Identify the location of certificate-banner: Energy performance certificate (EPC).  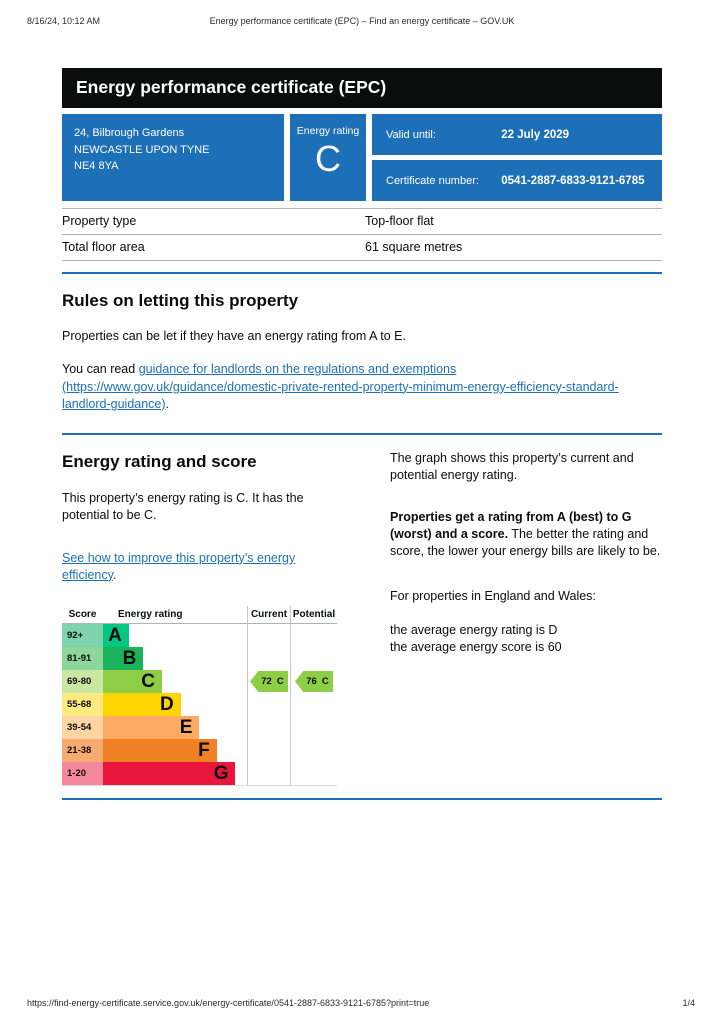
(362, 88).